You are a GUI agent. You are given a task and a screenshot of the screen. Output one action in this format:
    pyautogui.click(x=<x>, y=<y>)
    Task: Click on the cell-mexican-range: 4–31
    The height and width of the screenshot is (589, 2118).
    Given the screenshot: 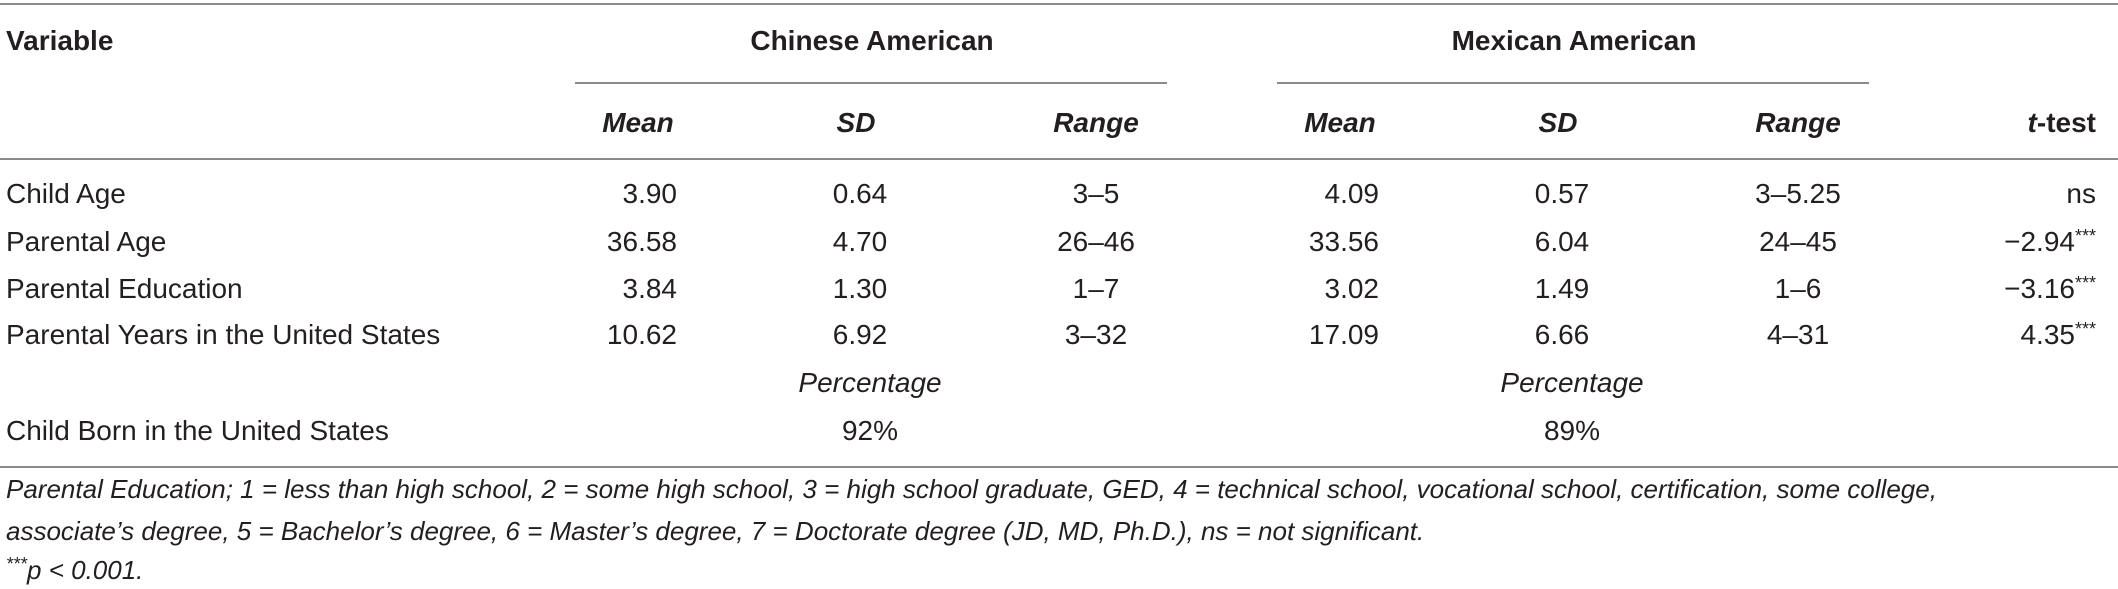 What is the action you would take?
    pyautogui.click(x=1798, y=334)
    